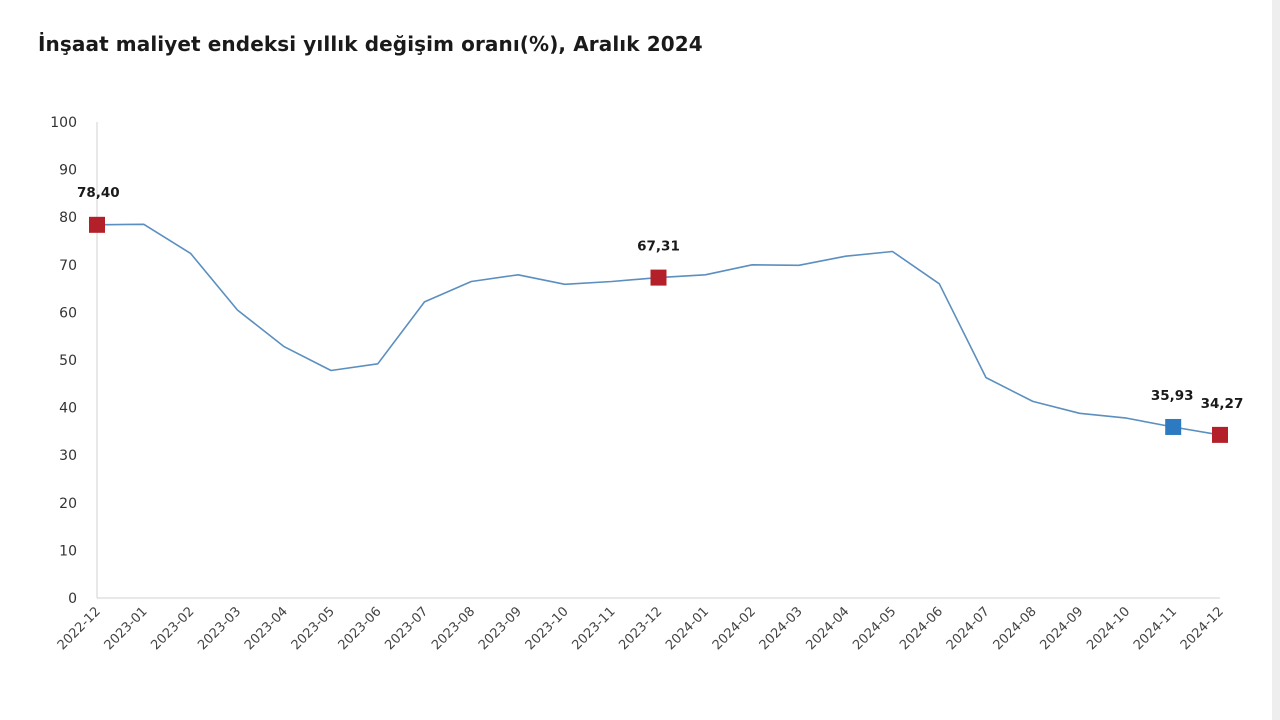 The image size is (1280, 720). What do you see at coordinates (360, 628) in the screenshot?
I see `x-tick-label: 2023-06` at bounding box center [360, 628].